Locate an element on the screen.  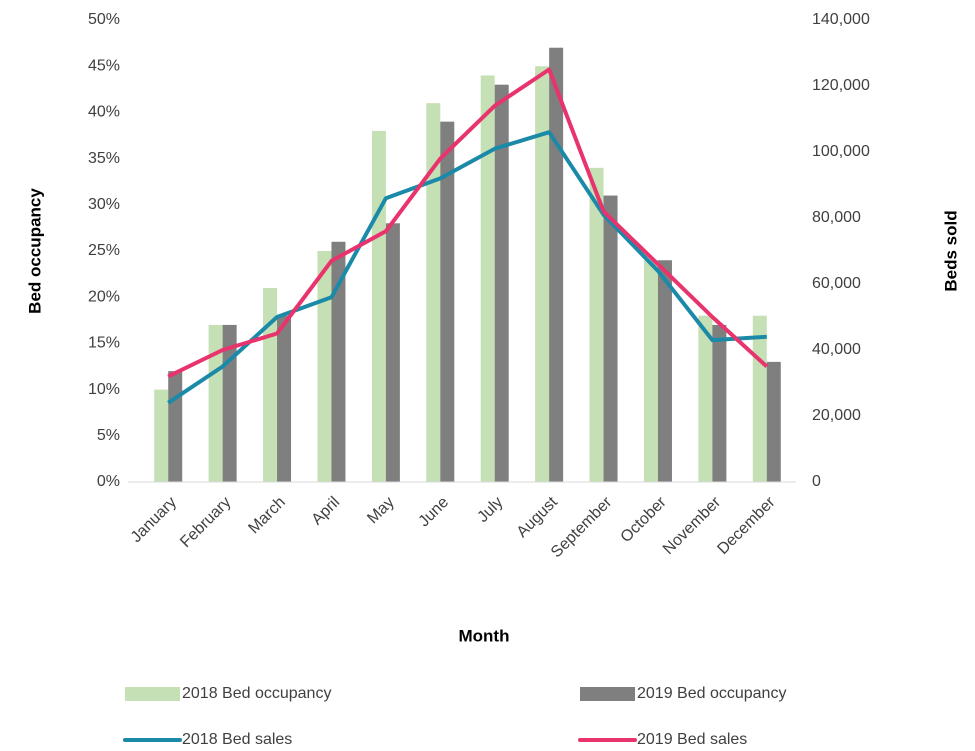
x-tick-label: May is located at coordinates (380, 510).